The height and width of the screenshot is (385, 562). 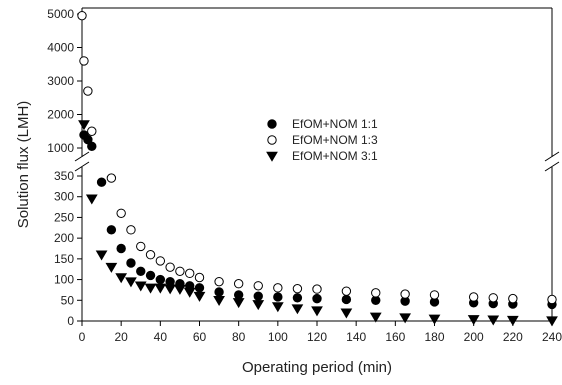 What do you see at coordinates (64, 238) in the screenshot?
I see `y-tick-label: 200` at bounding box center [64, 238].